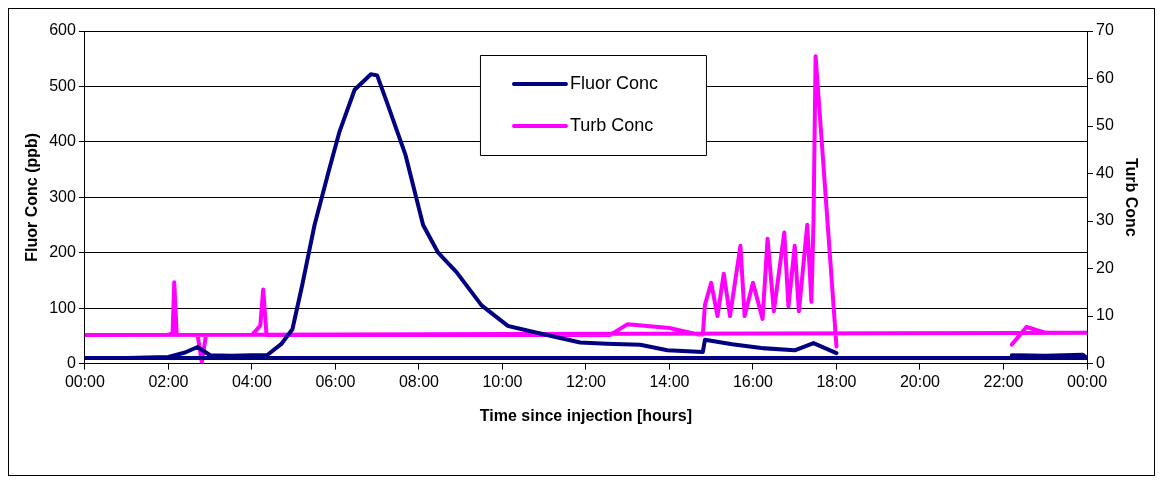 The width and height of the screenshot is (1163, 484). I want to click on y2-tick-label: 30, so click(1105, 220).